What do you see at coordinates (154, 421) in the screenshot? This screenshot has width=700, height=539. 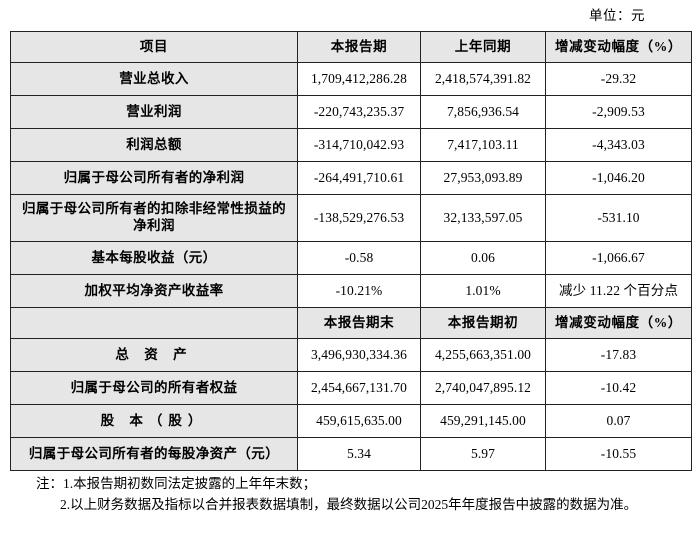 I see `row-label: 股 本（股）` at bounding box center [154, 421].